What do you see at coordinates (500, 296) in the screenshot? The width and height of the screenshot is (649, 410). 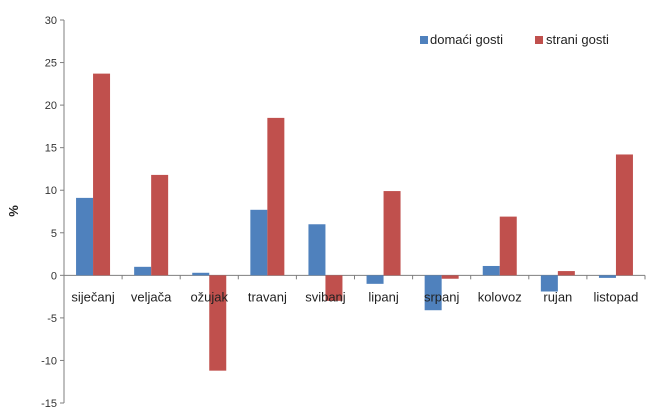 I see `x-category-label: kolovoz` at bounding box center [500, 296].